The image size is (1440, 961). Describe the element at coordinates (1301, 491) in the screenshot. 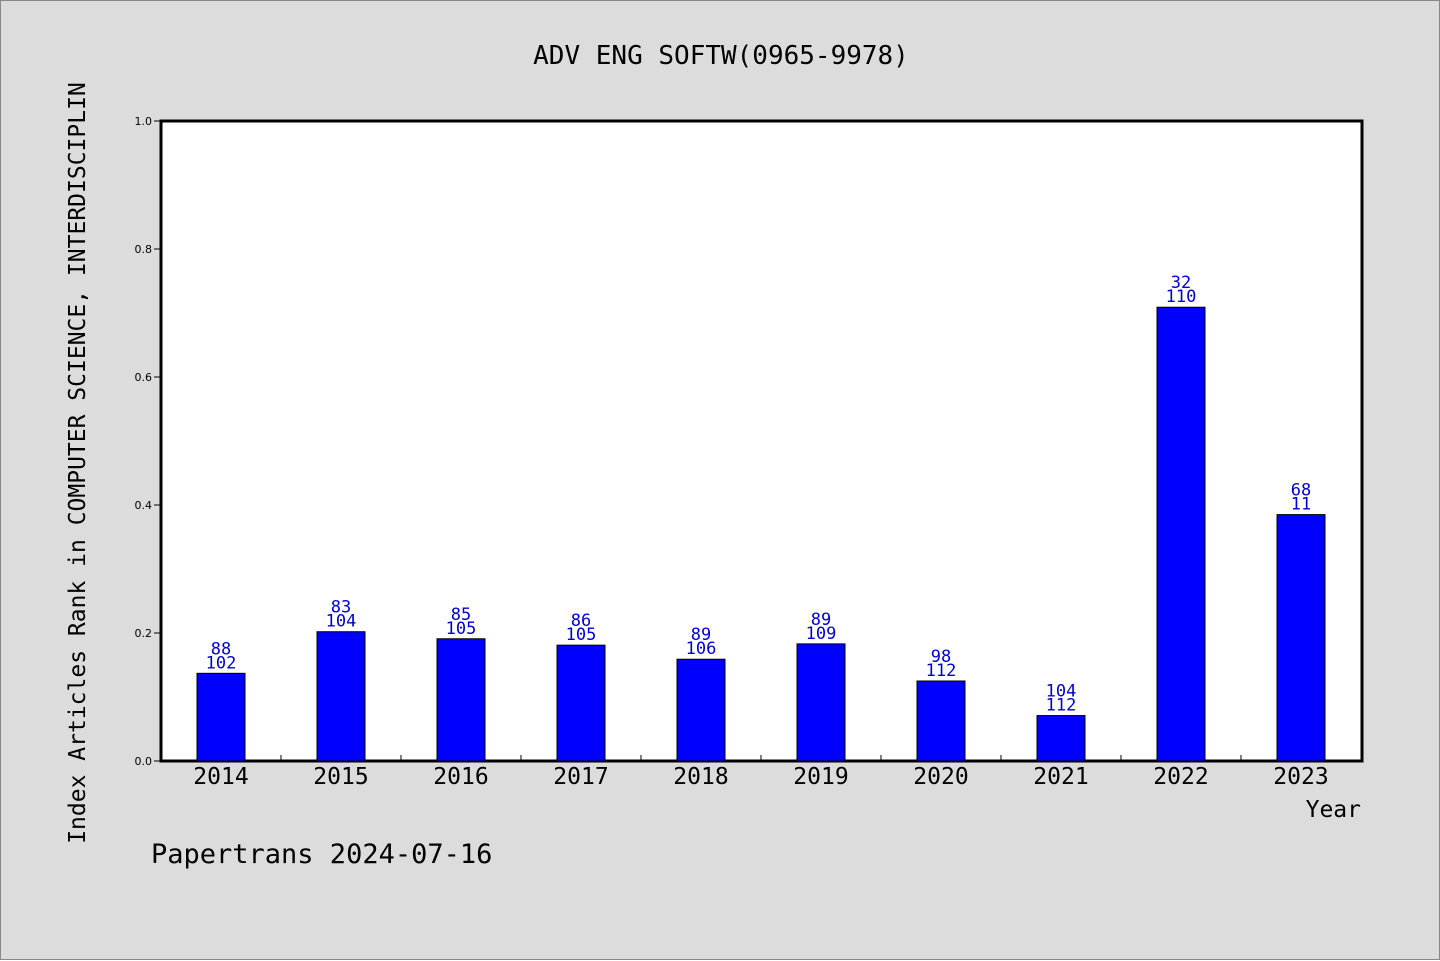

I see `bar-label-top: 68` at that location.